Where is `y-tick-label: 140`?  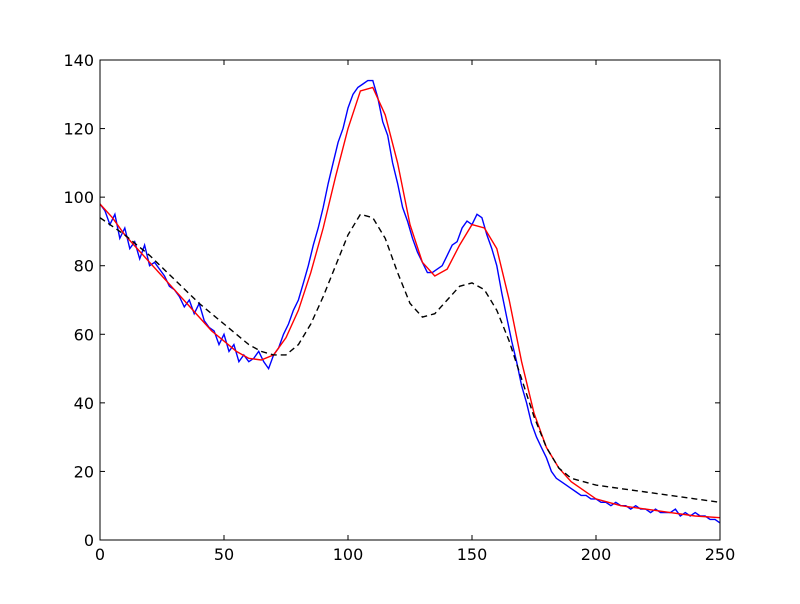
y-tick-label: 140 is located at coordinates (78, 60).